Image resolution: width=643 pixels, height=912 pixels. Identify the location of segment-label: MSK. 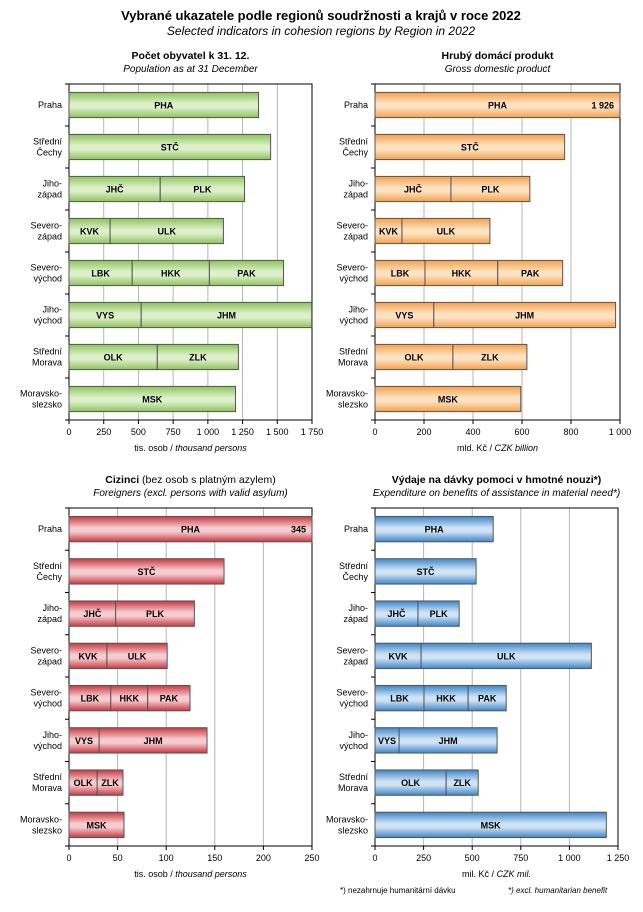
(97, 825).